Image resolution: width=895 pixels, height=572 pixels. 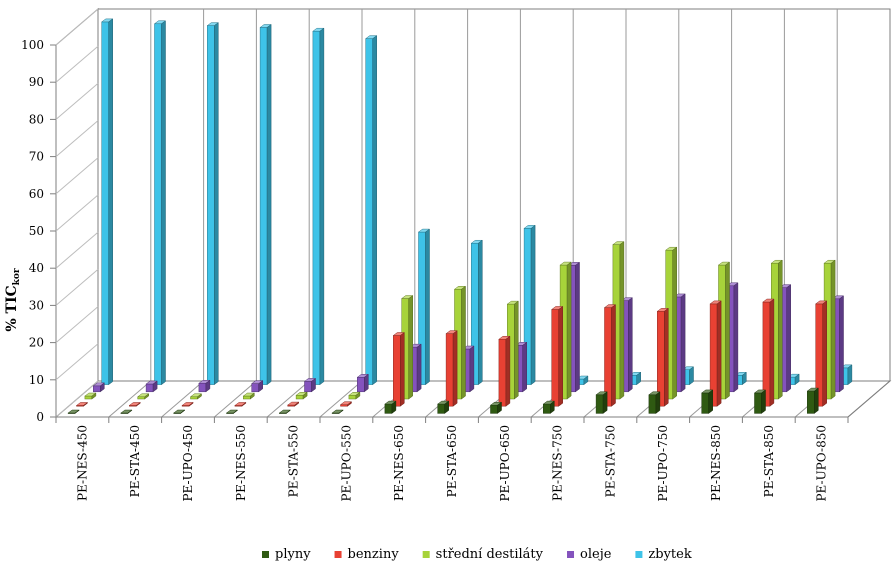 I want to click on y-tick-label: 30, so click(x=36, y=305).